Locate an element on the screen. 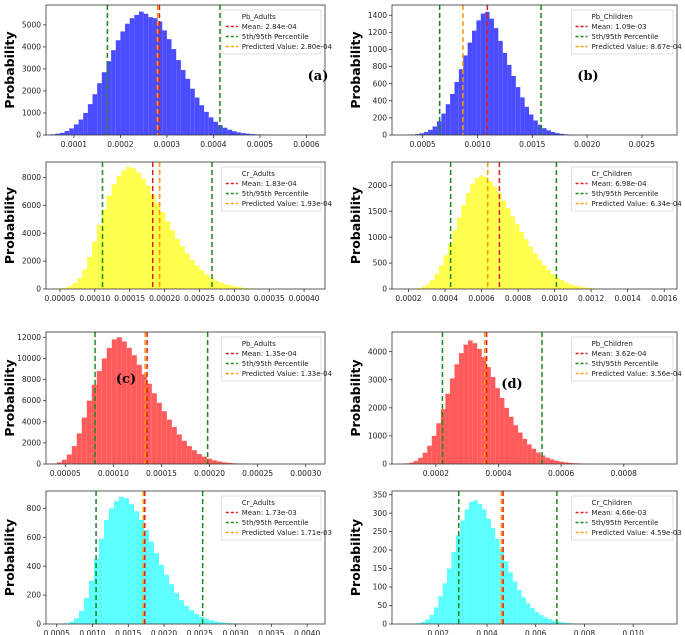 The width and height of the screenshot is (685, 635). y-tick-label: 100 is located at coordinates (380, 587).